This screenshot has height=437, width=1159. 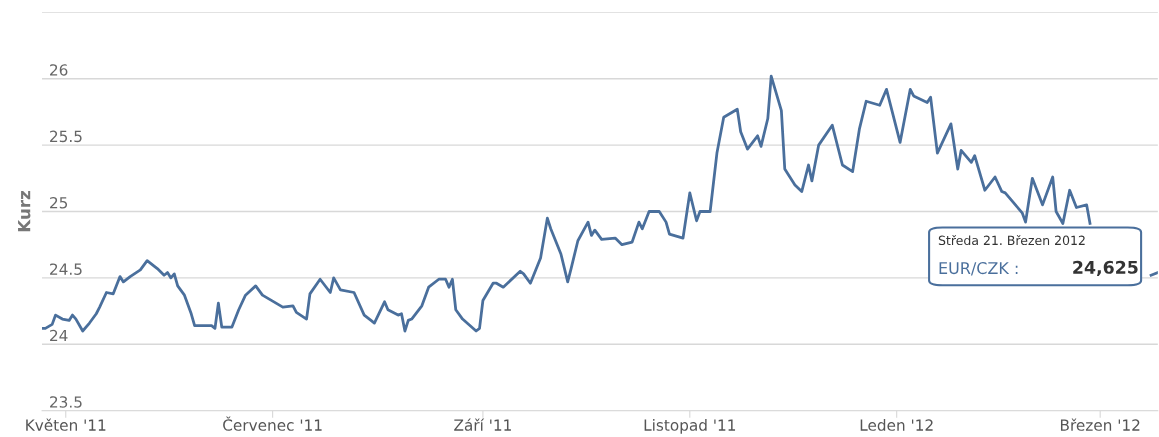 What do you see at coordinates (1038, 268) in the screenshot?
I see `text: EUR/CZK : 24,625` at bounding box center [1038, 268].